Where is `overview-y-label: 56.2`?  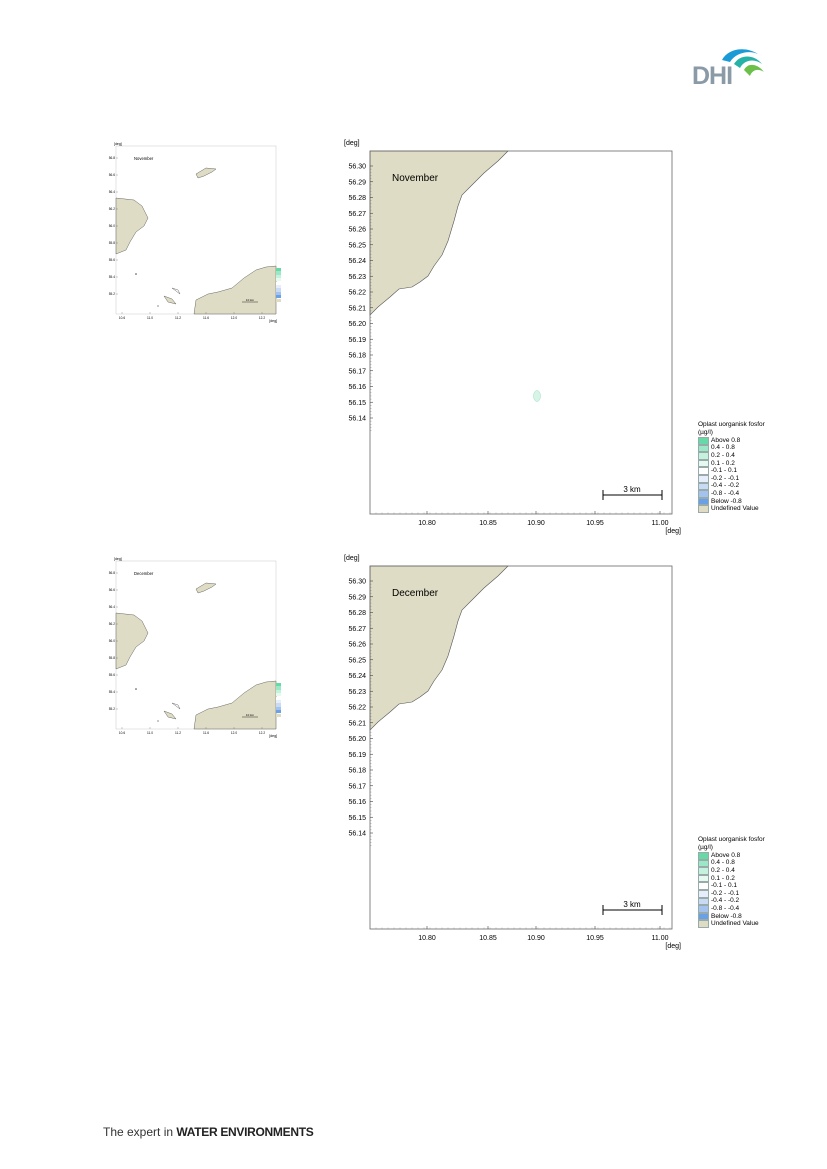
overview-y-label: 56.2 is located at coordinates (112, 624).